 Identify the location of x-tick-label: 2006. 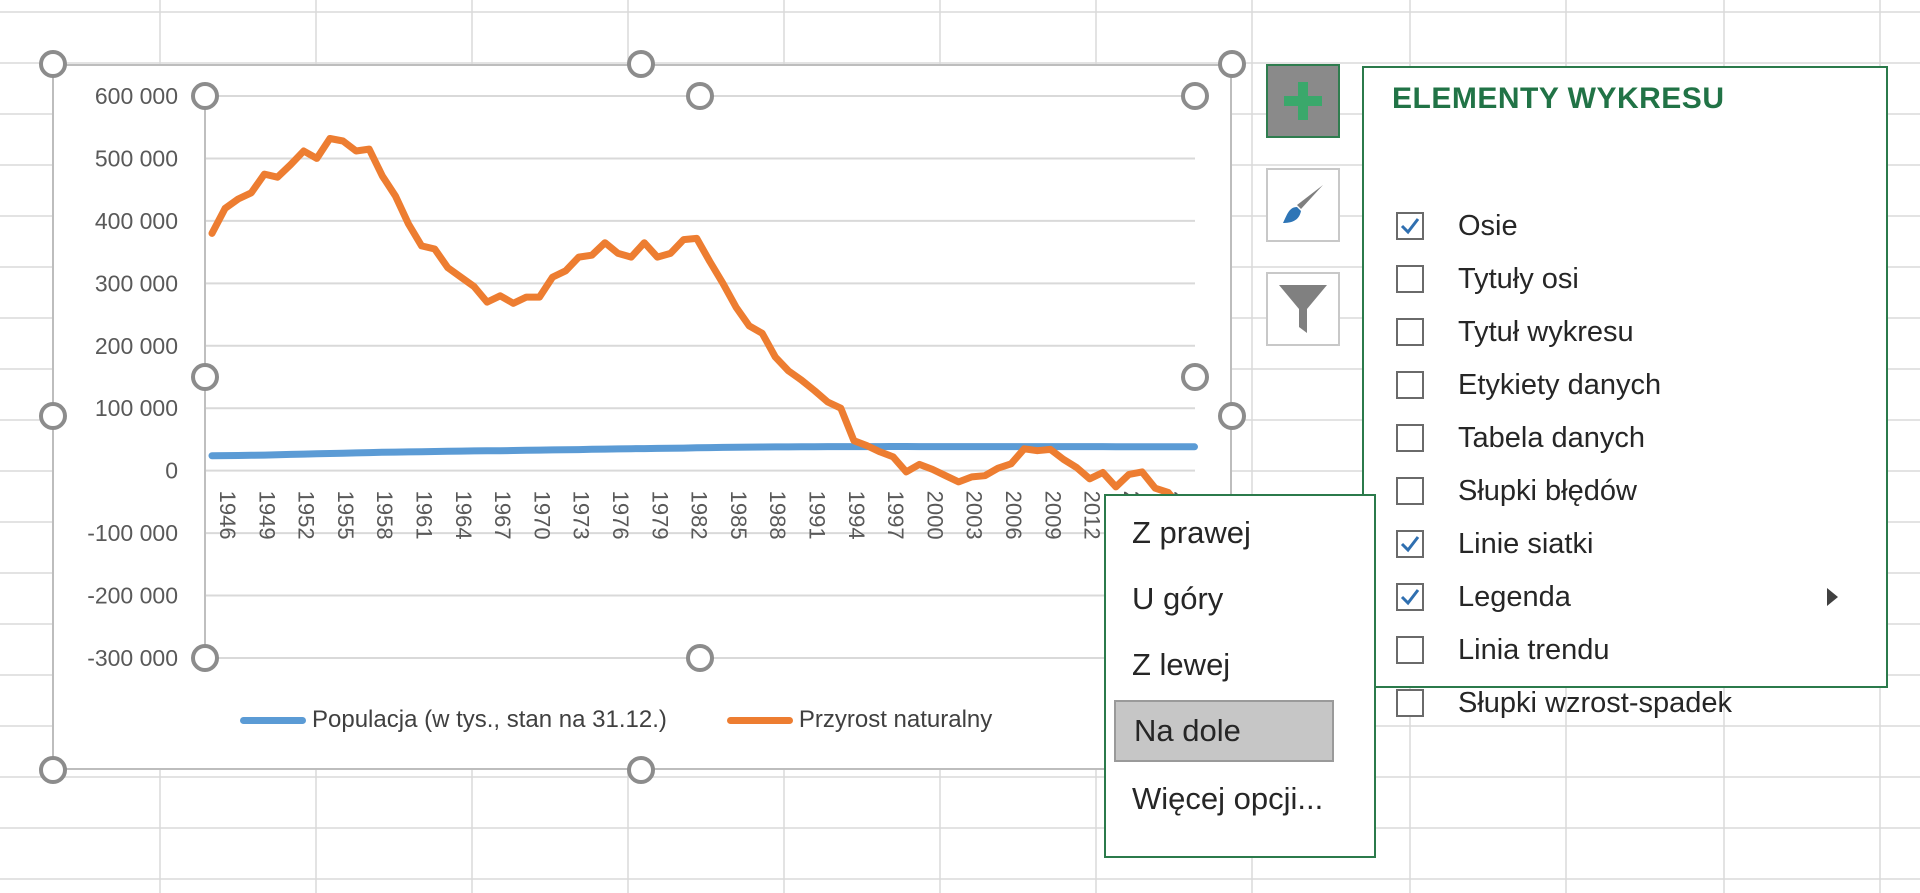
(1013, 515).